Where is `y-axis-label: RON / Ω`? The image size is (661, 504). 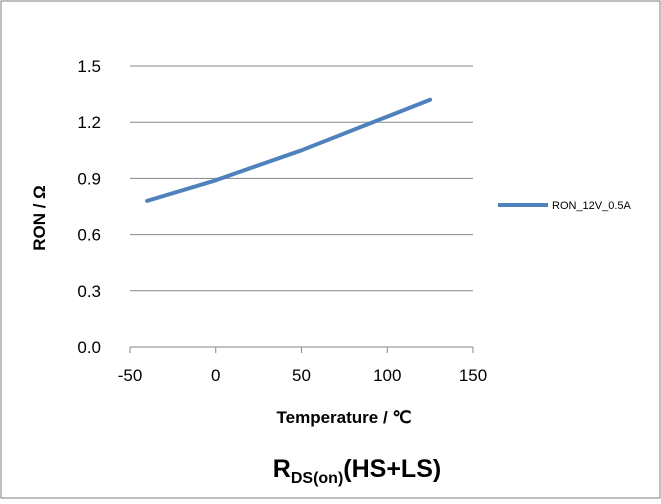 y-axis-label: RON / Ω is located at coordinates (39, 218).